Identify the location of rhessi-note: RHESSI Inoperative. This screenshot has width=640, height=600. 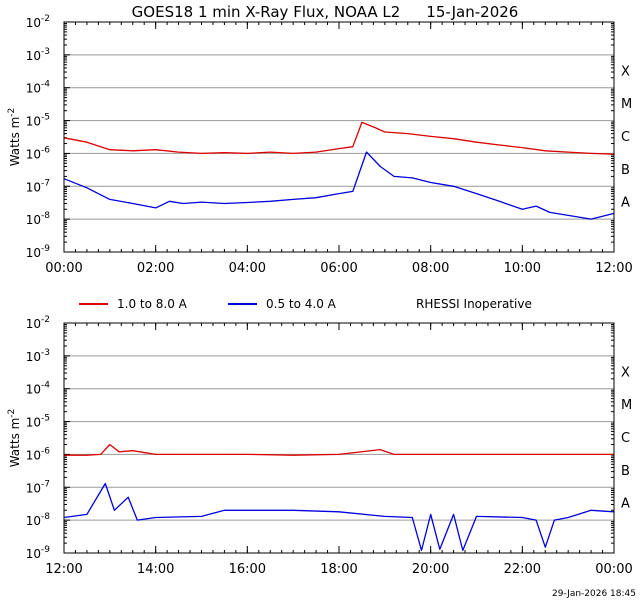
(474, 304).